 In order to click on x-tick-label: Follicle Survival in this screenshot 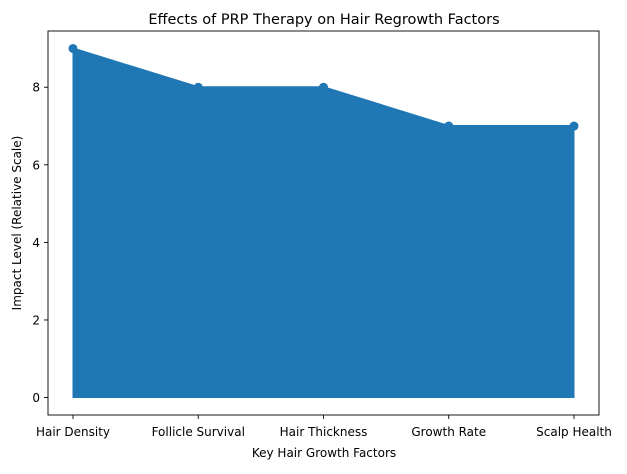, I will do `click(198, 432)`.